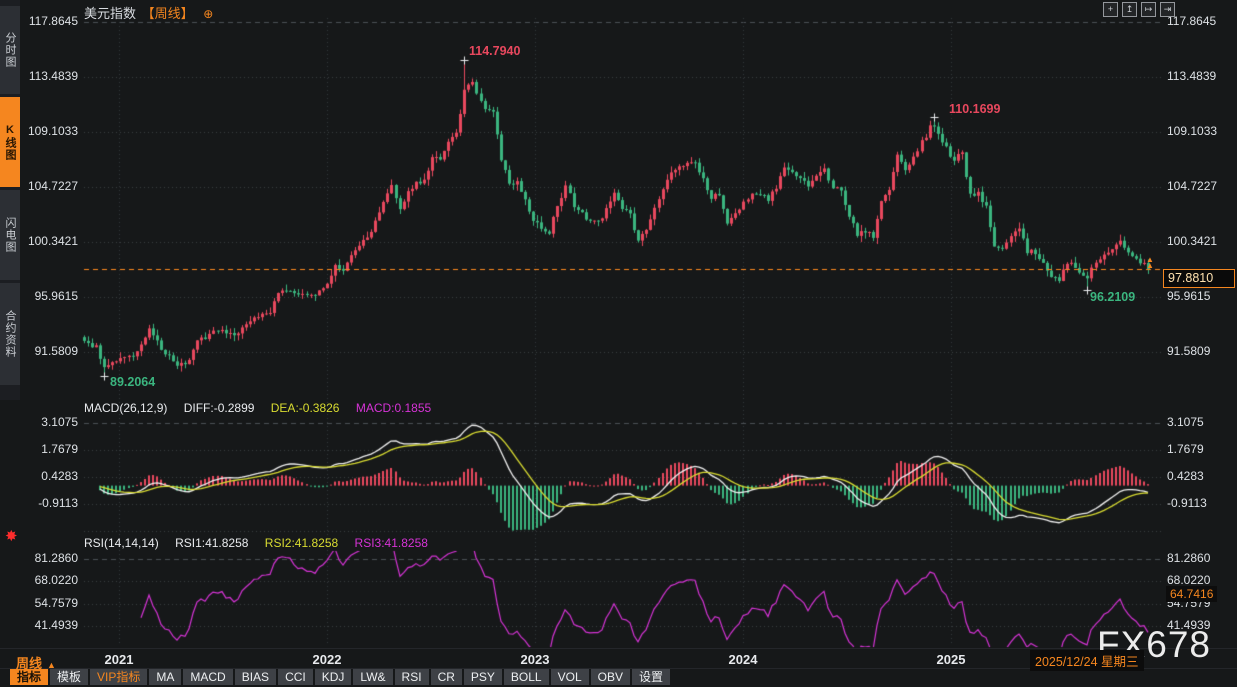  Describe the element at coordinates (133, 382) in the screenshot. I see `low-annotation: 89.2064` at that location.